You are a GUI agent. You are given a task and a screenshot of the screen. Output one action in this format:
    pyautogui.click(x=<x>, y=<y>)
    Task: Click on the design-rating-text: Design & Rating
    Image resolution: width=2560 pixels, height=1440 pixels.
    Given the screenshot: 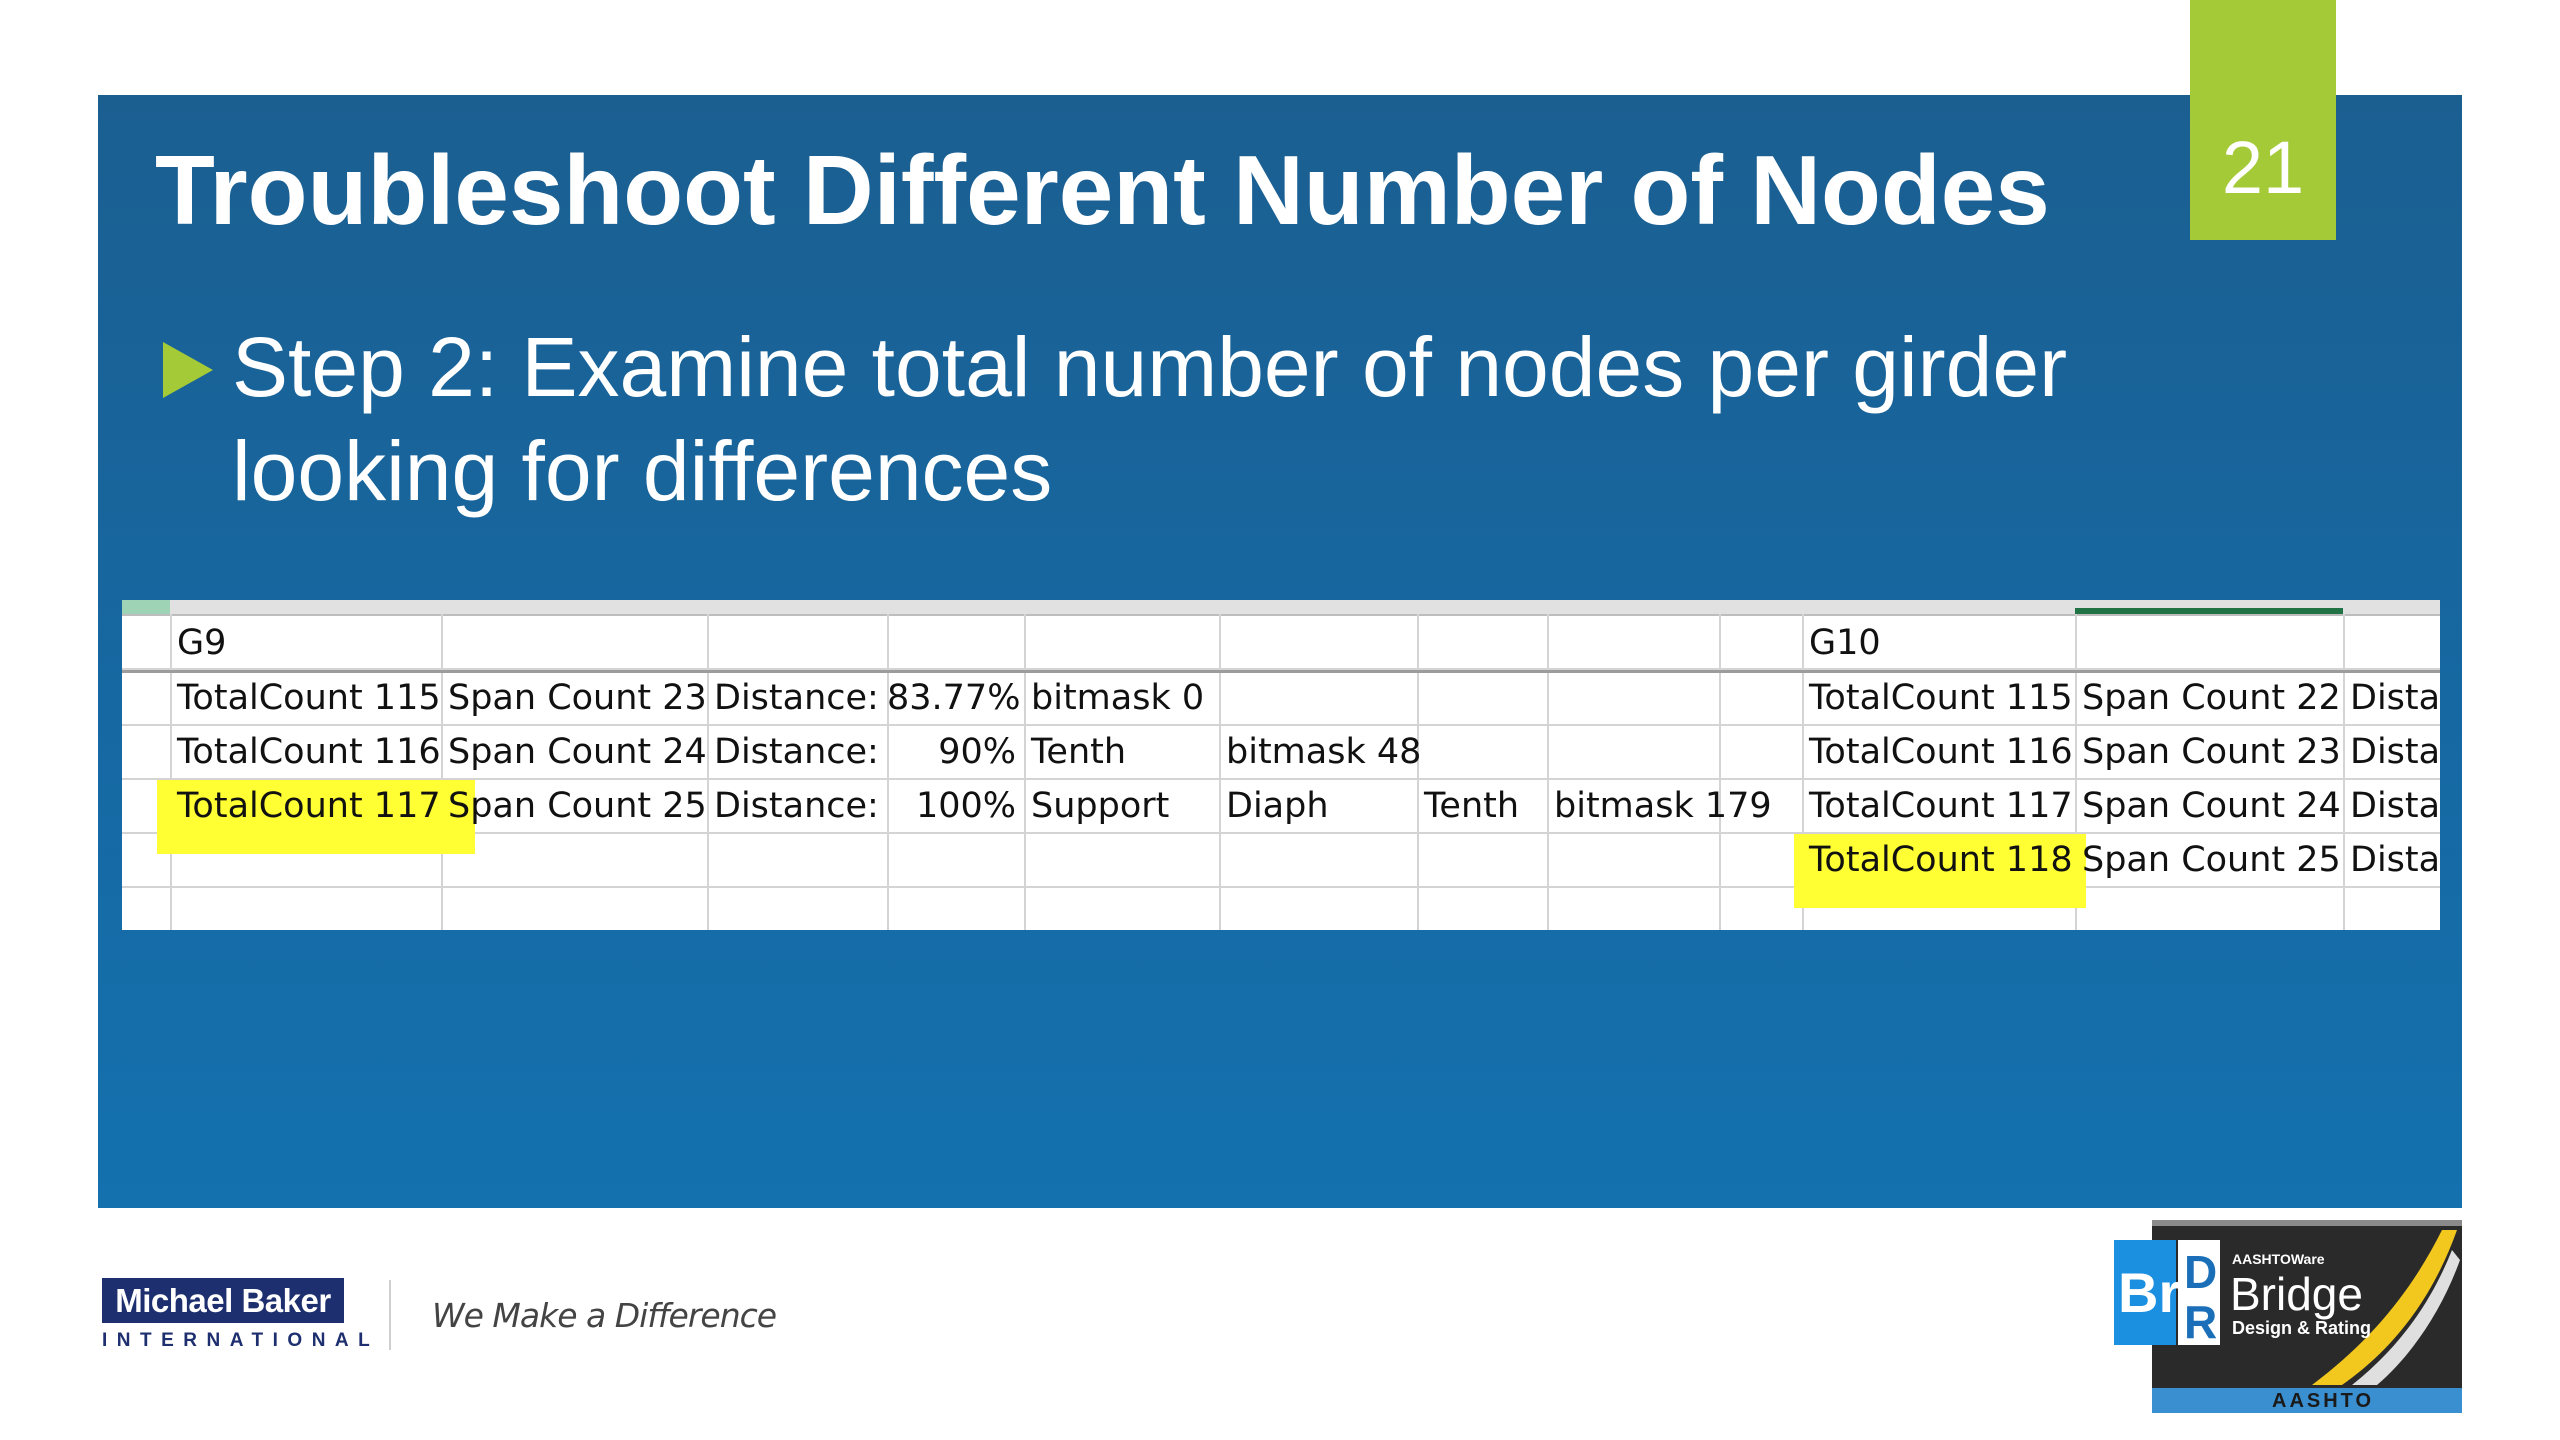 What is the action you would take?
    pyautogui.click(x=2301, y=1328)
    